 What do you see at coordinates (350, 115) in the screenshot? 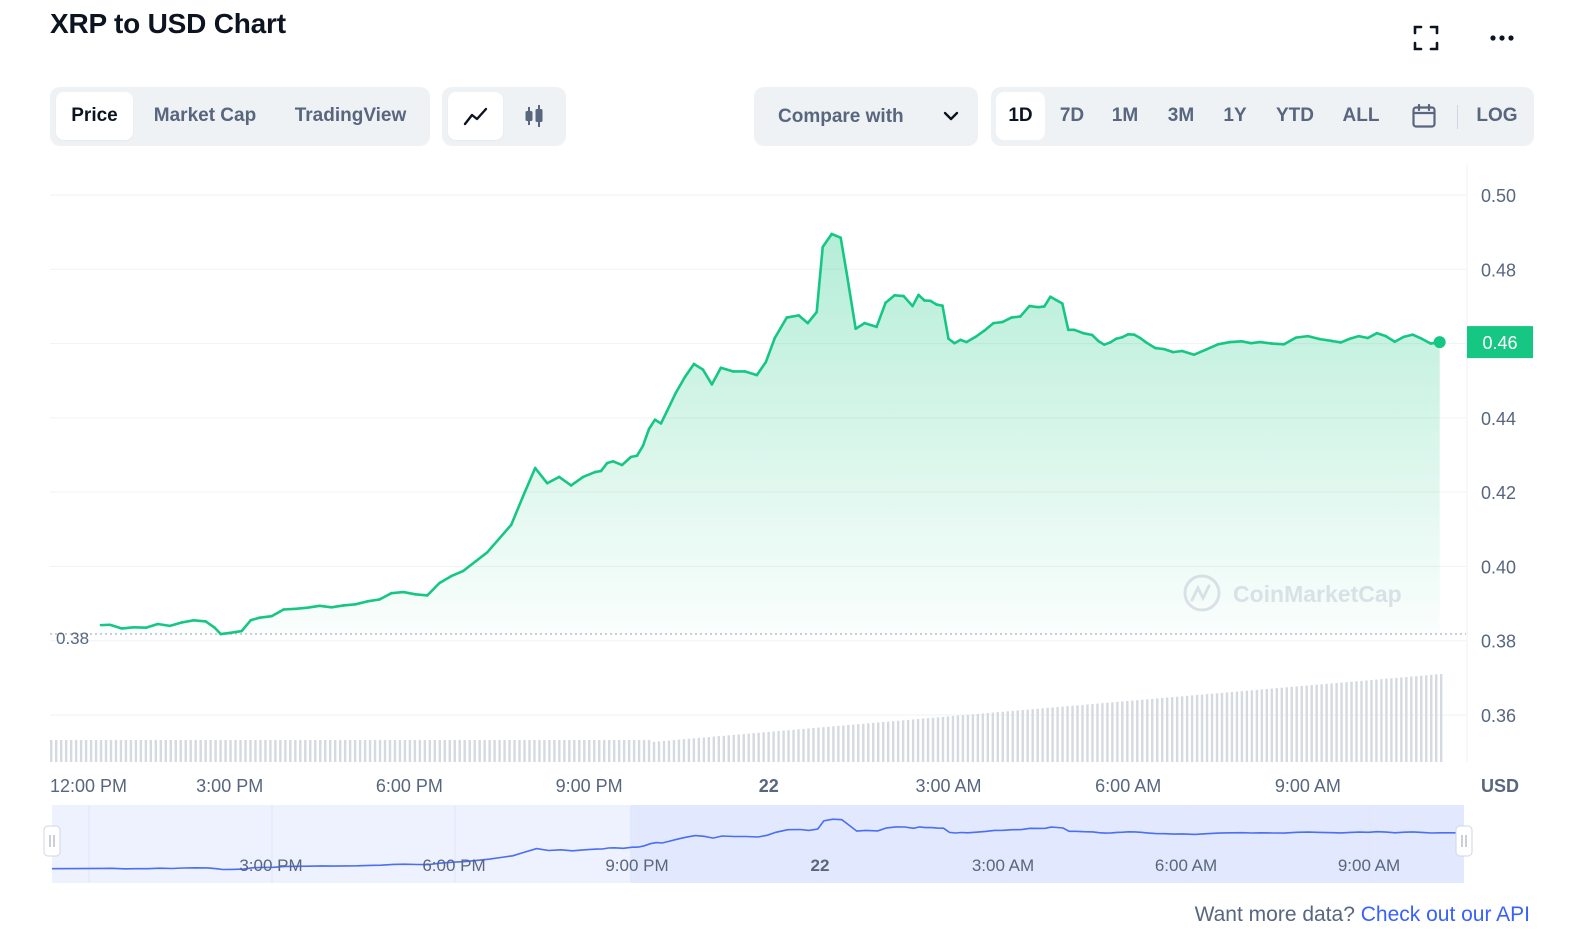
I see `tab-tradingview: TradingView` at bounding box center [350, 115].